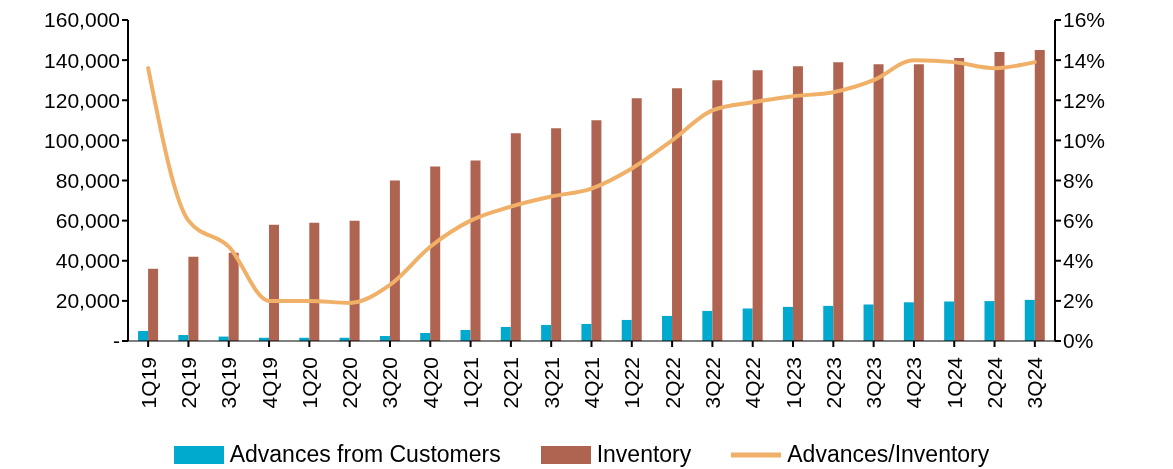 This screenshot has width=1173, height=469. What do you see at coordinates (833, 383) in the screenshot?
I see `x-tick-label: 2Q23` at bounding box center [833, 383].